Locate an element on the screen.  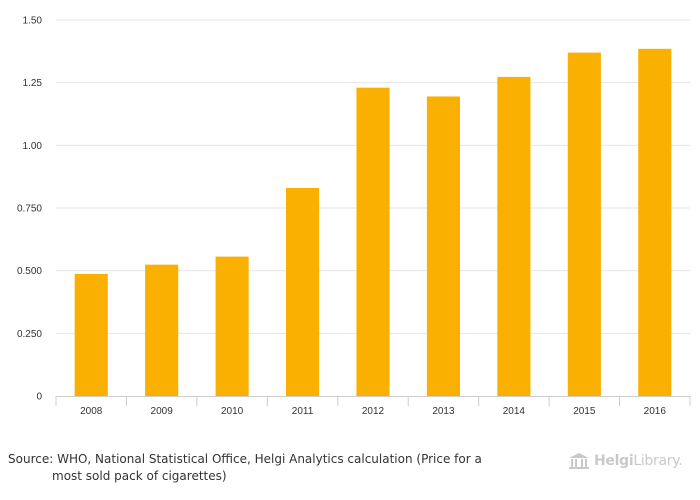
bar-2010 is located at coordinates (232, 326).